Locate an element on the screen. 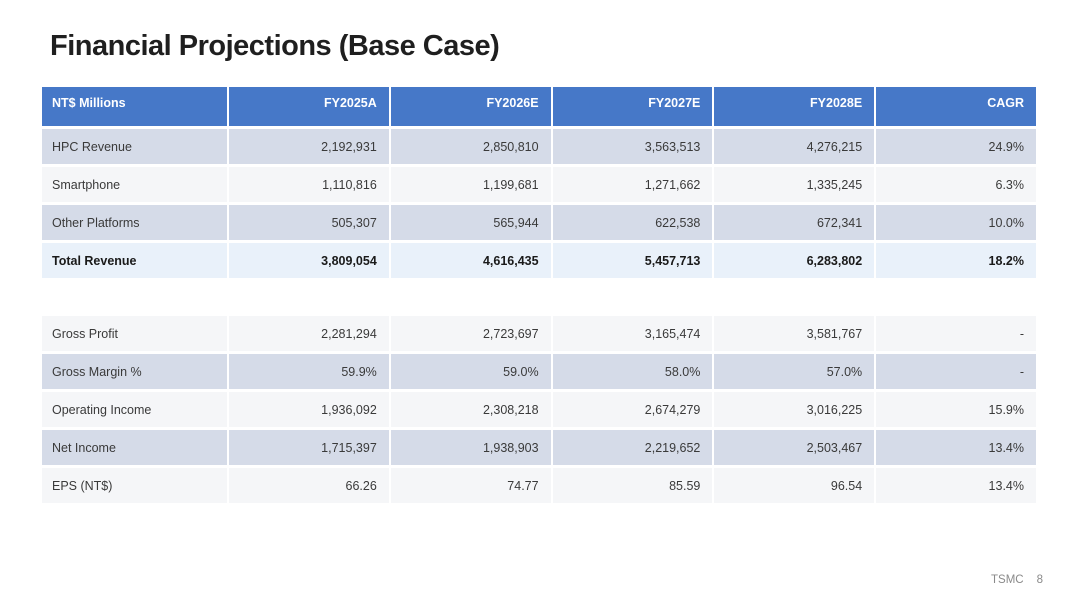 The image size is (1080, 608). cell-value: 3,809,054 is located at coordinates (308, 260).